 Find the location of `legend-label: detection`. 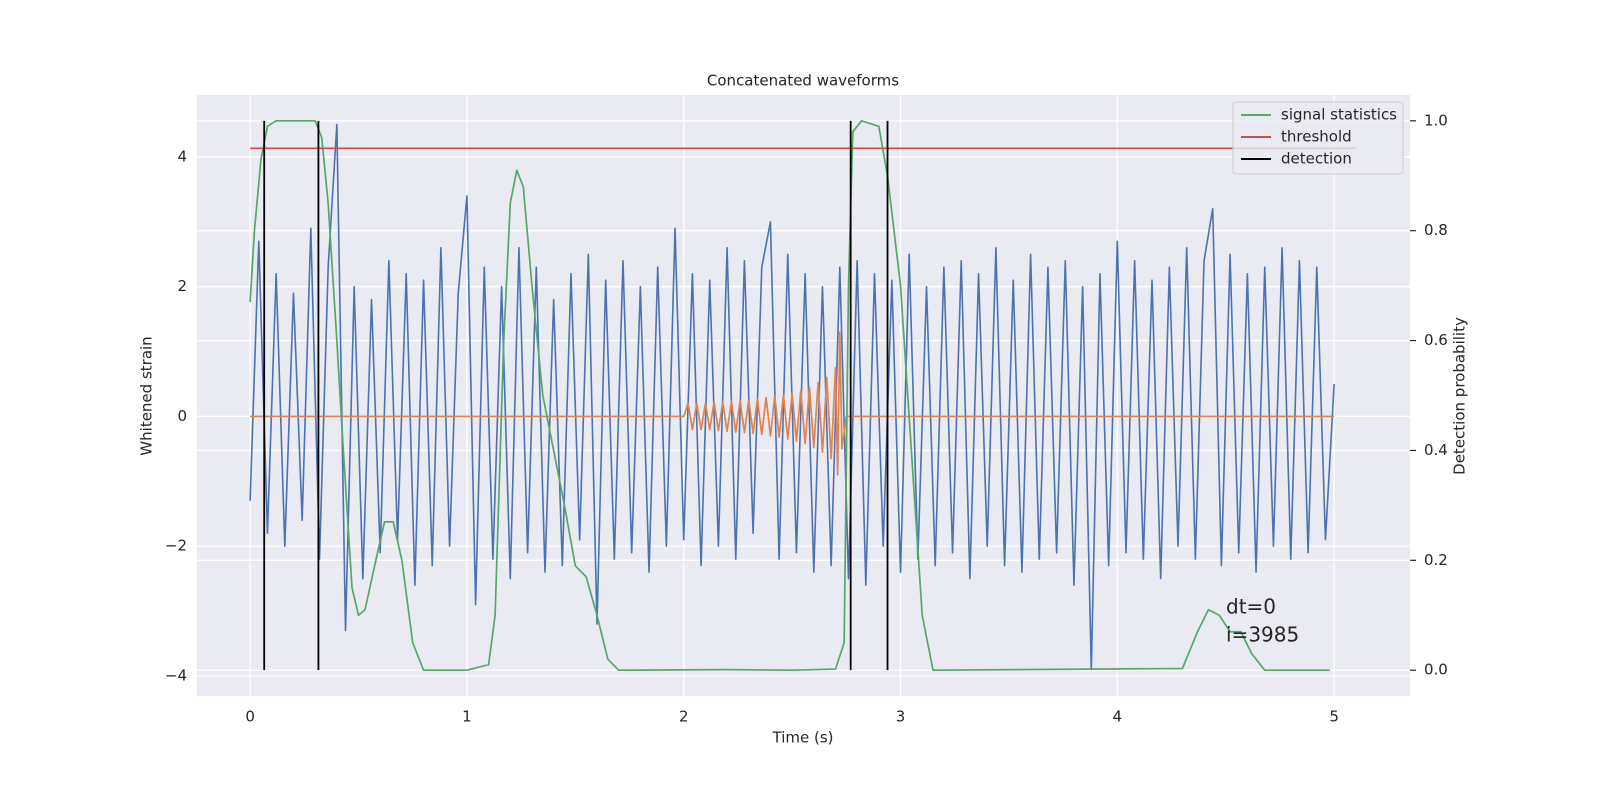

legend-label: detection is located at coordinates (1316, 159).